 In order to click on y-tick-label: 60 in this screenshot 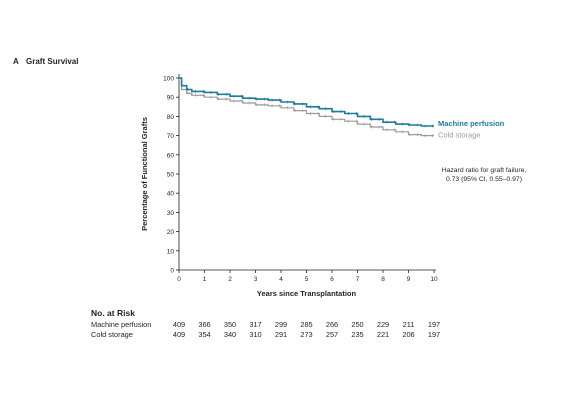, I will do `click(171, 155)`.